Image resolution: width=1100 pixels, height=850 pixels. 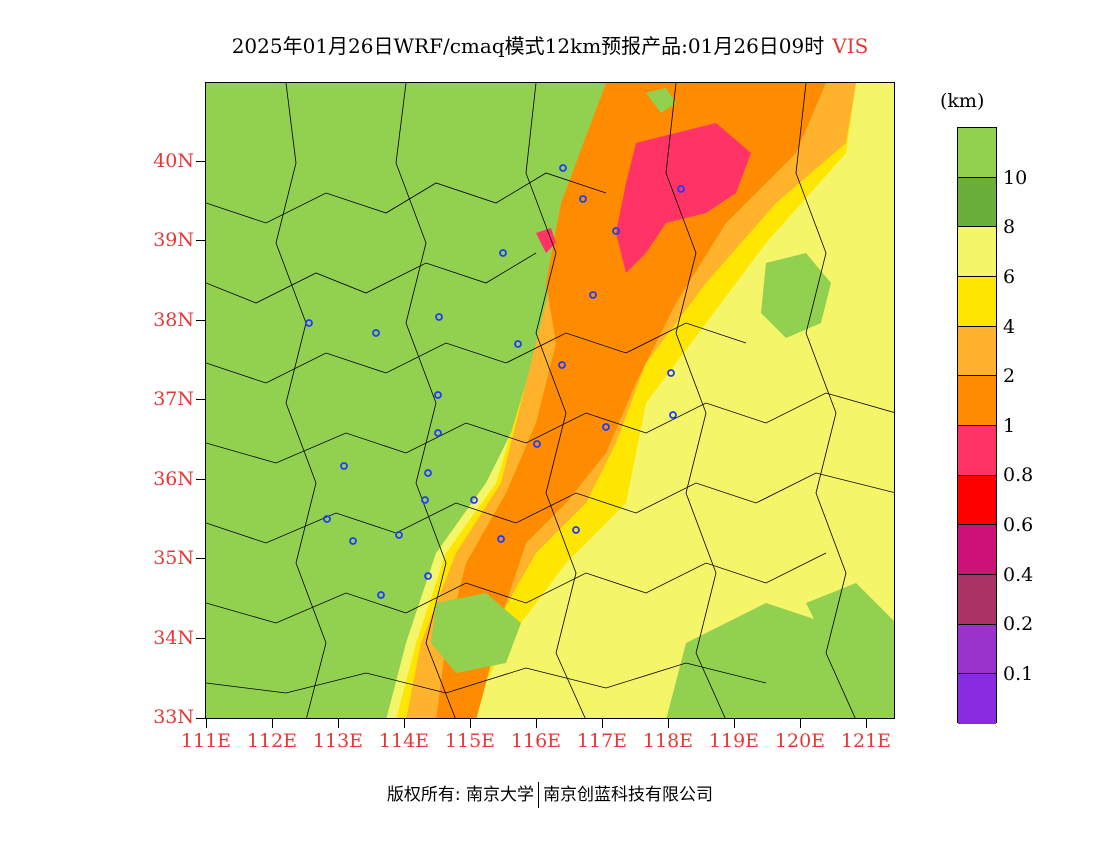 I want to click on lat-label-35n: 35N, so click(x=173, y=558).